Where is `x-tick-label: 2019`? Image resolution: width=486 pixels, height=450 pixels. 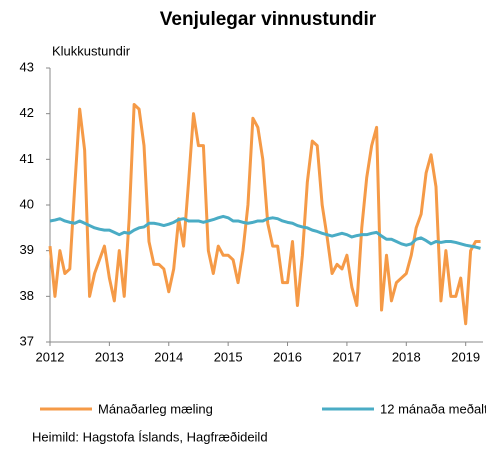 x-tick-label: 2019 is located at coordinates (465, 356).